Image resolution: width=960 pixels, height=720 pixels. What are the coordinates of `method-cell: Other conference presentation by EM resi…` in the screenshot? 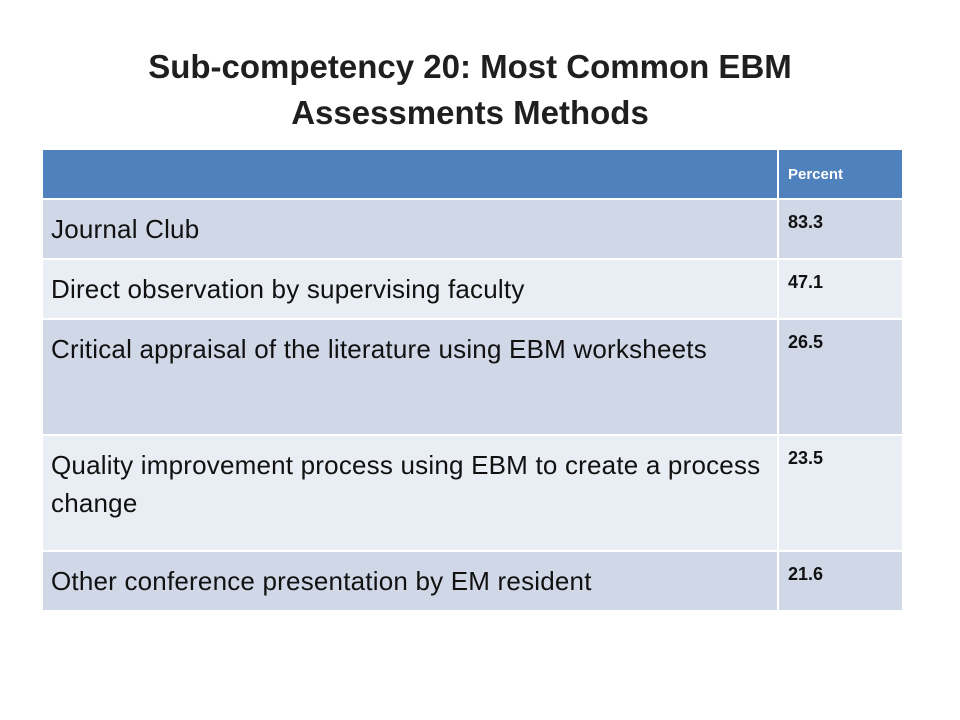 It's located at (410, 581).